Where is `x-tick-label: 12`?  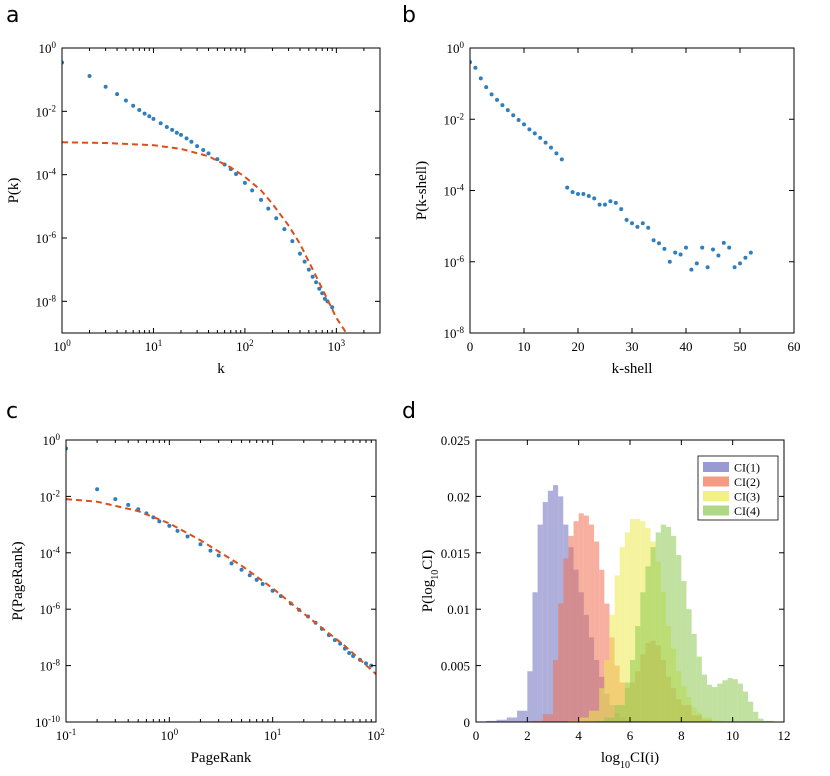 x-tick-label: 12 is located at coordinates (784, 735).